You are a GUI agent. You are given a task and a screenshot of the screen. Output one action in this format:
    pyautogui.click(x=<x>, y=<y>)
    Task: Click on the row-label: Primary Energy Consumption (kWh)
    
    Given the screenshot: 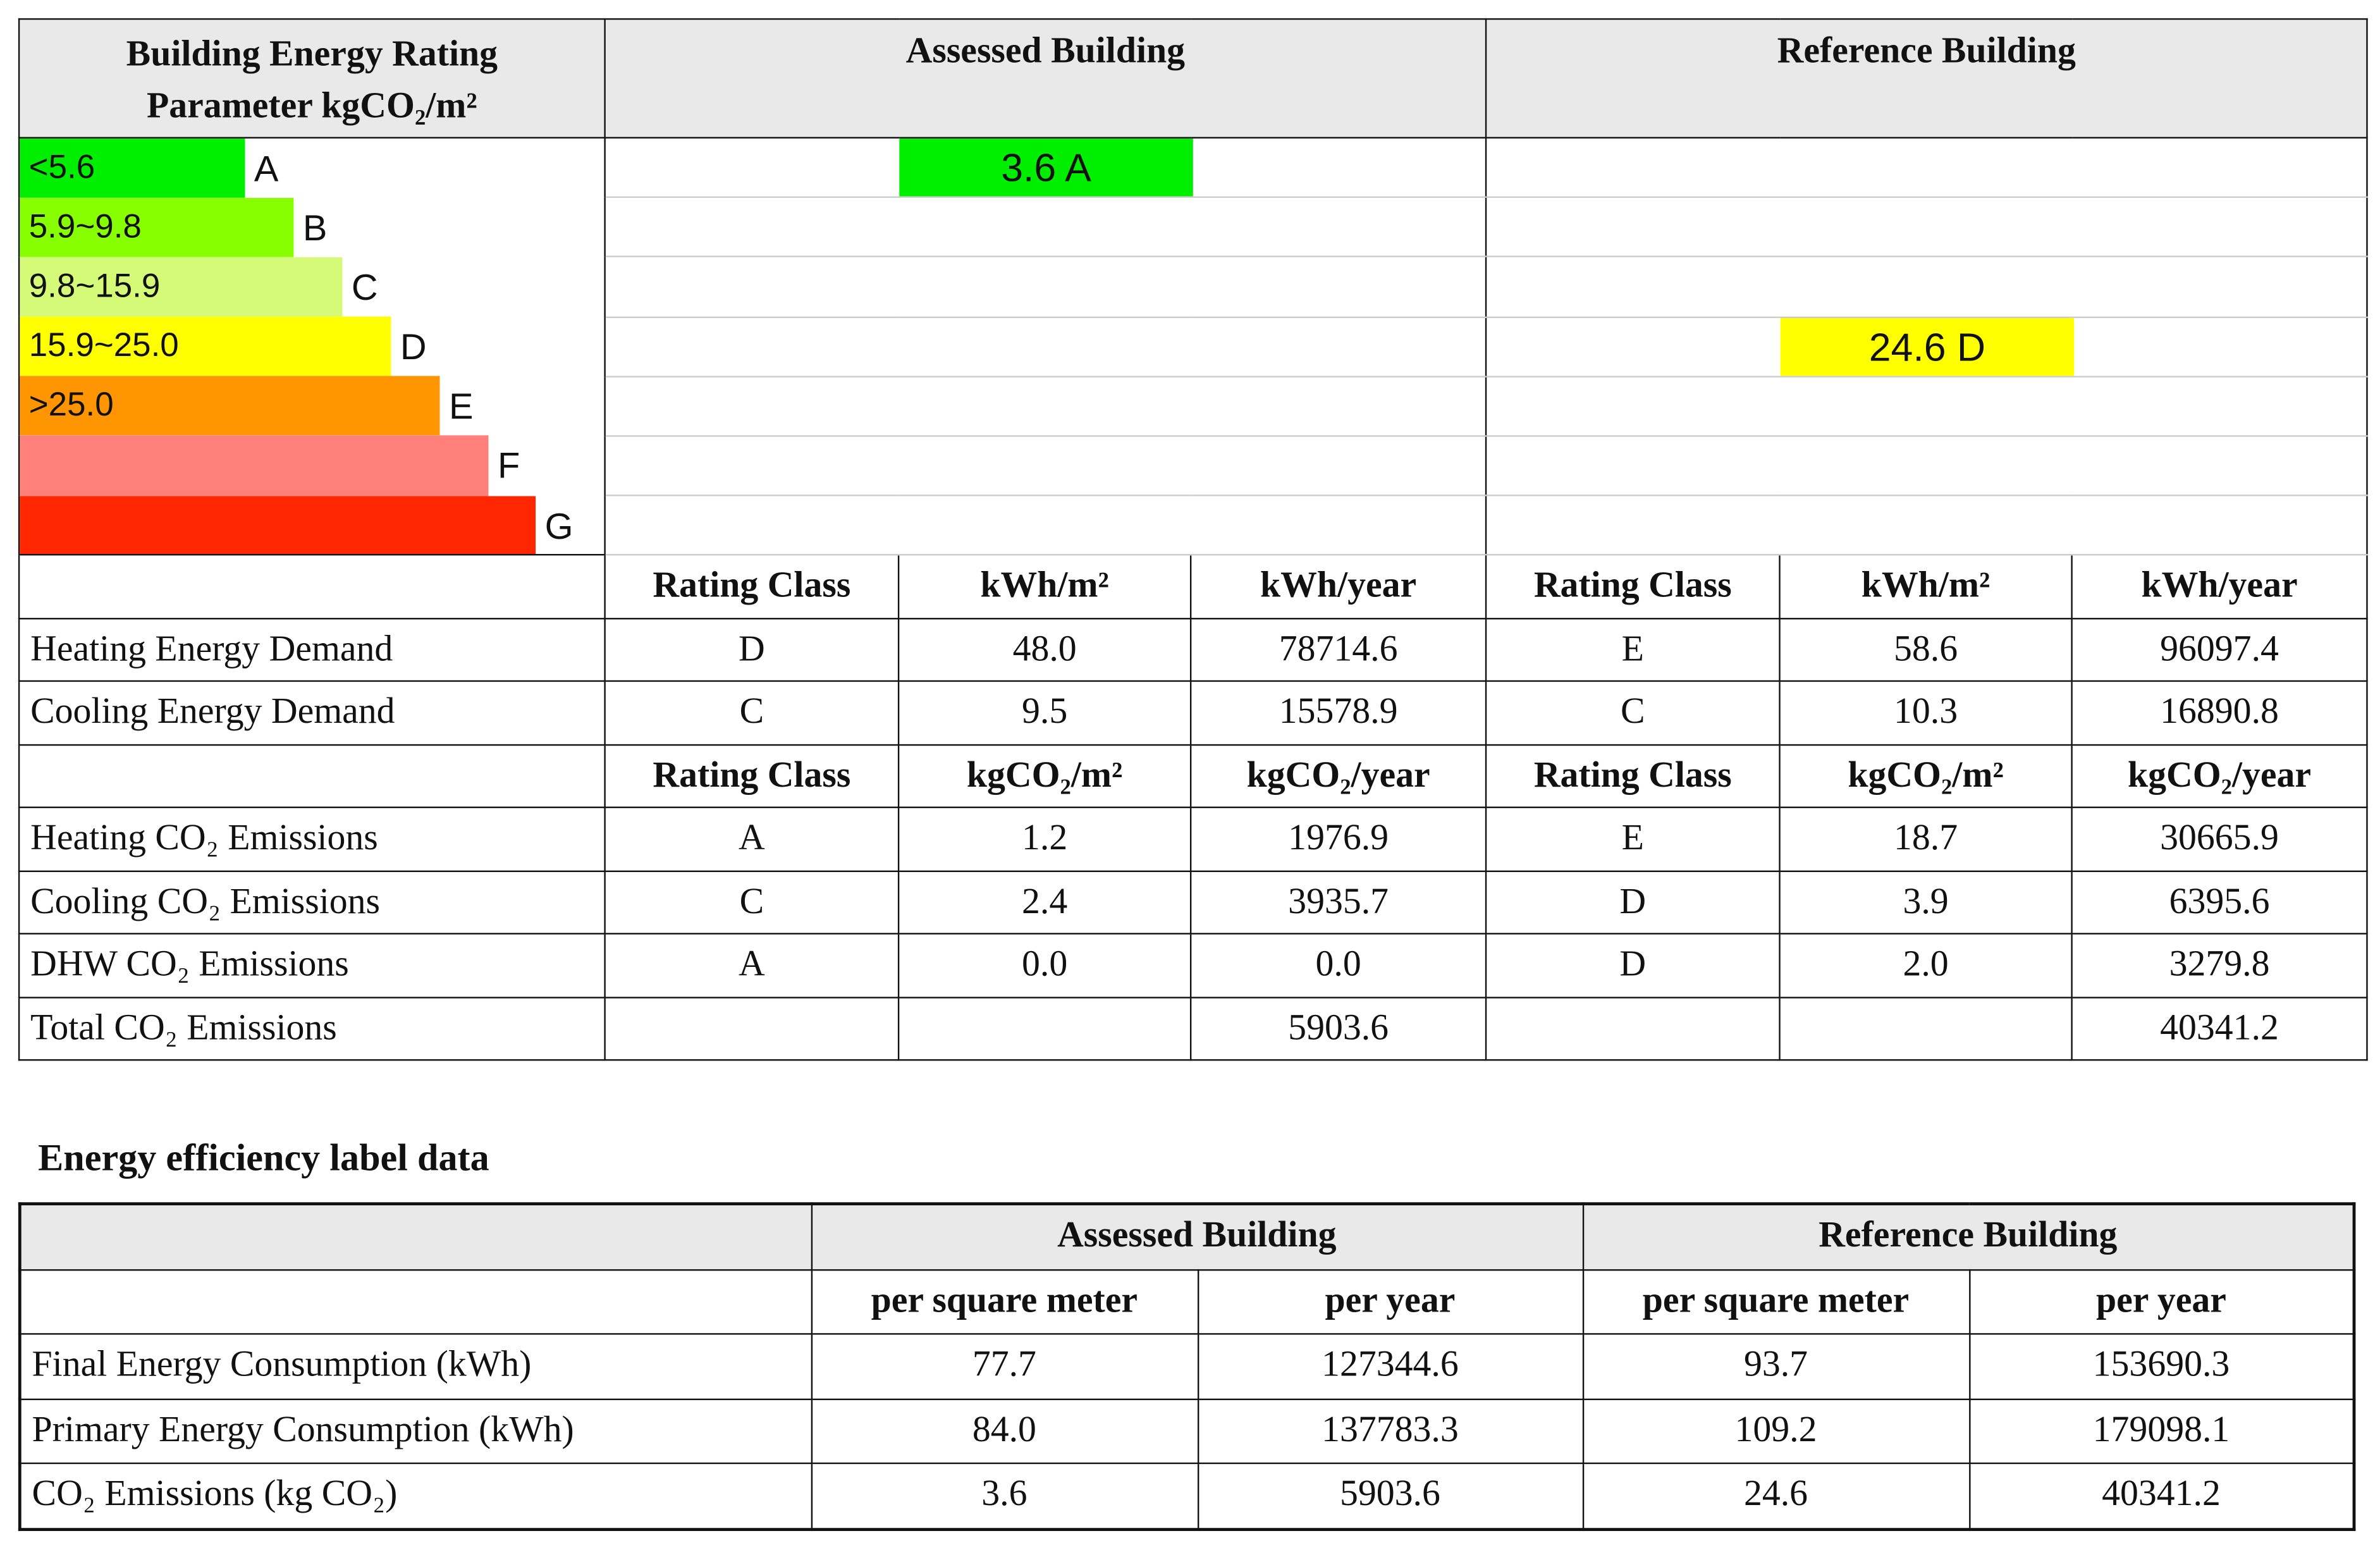 What is the action you would take?
    pyautogui.click(x=415, y=1431)
    